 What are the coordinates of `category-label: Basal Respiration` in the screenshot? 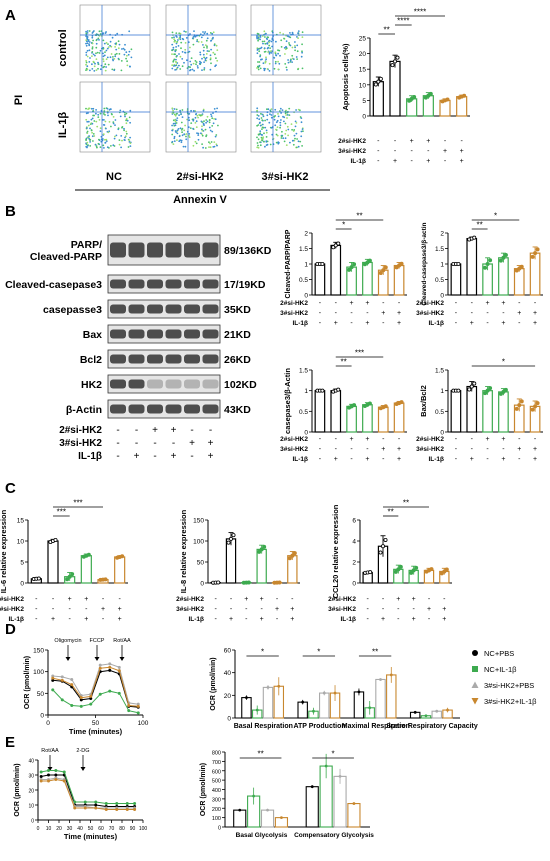 It's located at (263, 726).